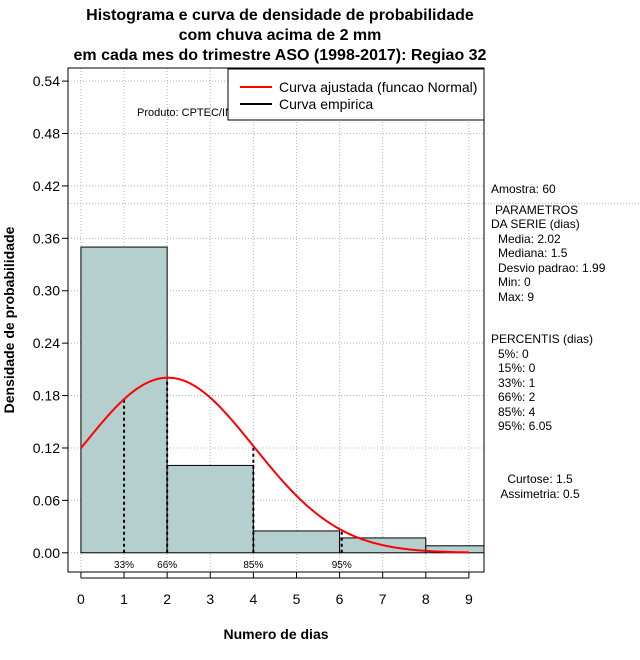 This screenshot has height=660, width=640. What do you see at coordinates (9, 319) in the screenshot?
I see `y-axis-label: Densidade de probabilidade` at bounding box center [9, 319].